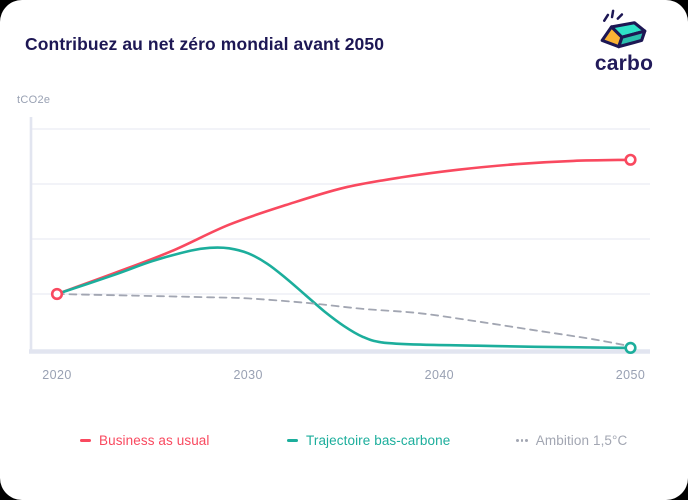  Describe the element at coordinates (292, 440) in the screenshot. I see `legend-swatch-solid-teal` at that location.